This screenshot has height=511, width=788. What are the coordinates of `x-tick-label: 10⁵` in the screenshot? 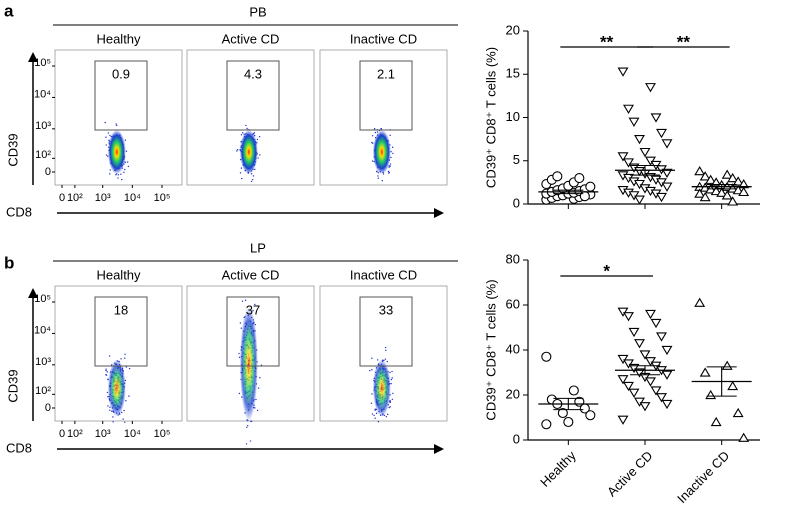 It's located at (162, 198).